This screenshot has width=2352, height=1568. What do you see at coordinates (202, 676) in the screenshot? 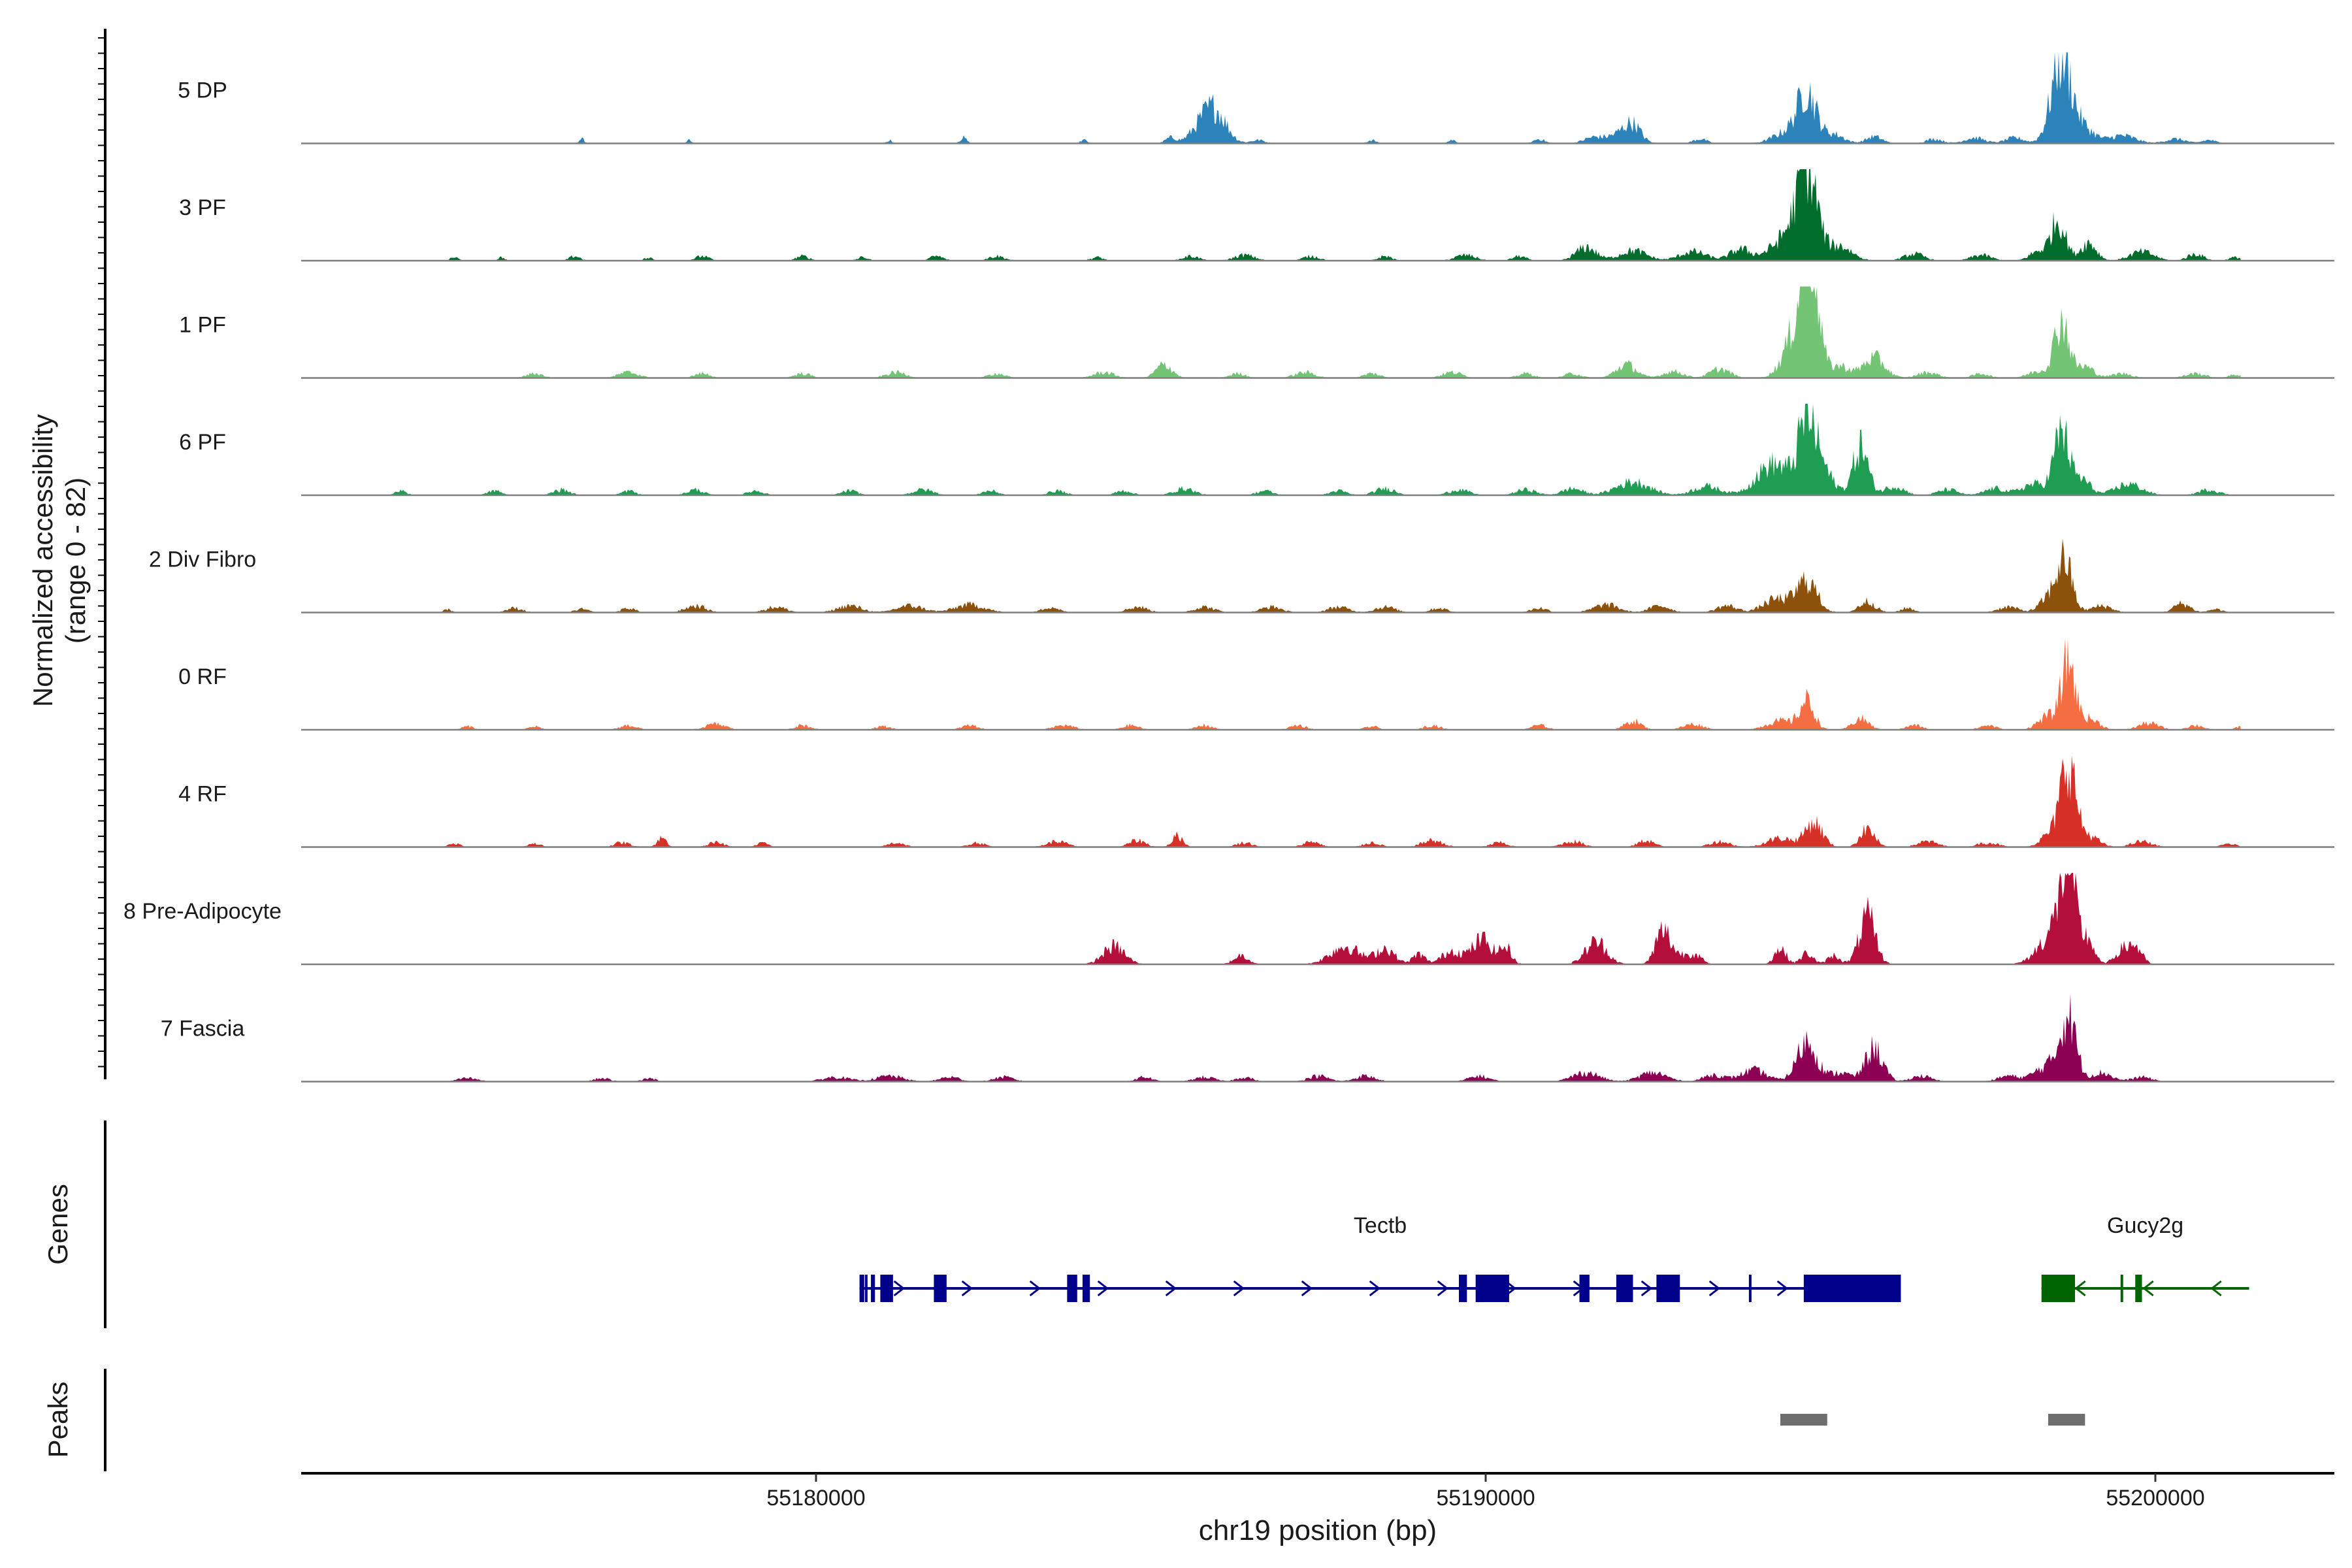
I see `track-label: 0 RF` at bounding box center [202, 676].